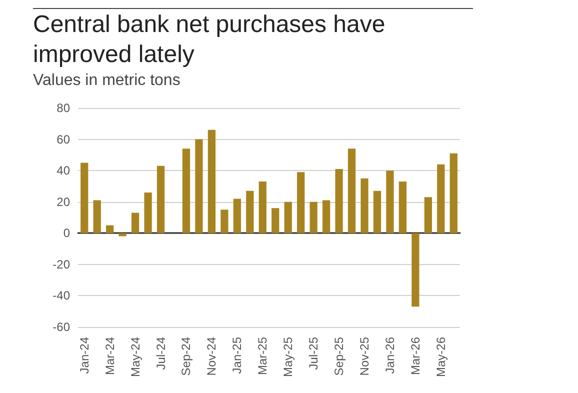 The height and width of the screenshot is (393, 578). I want to click on x-tick-label: Mar-26, so click(415, 356).